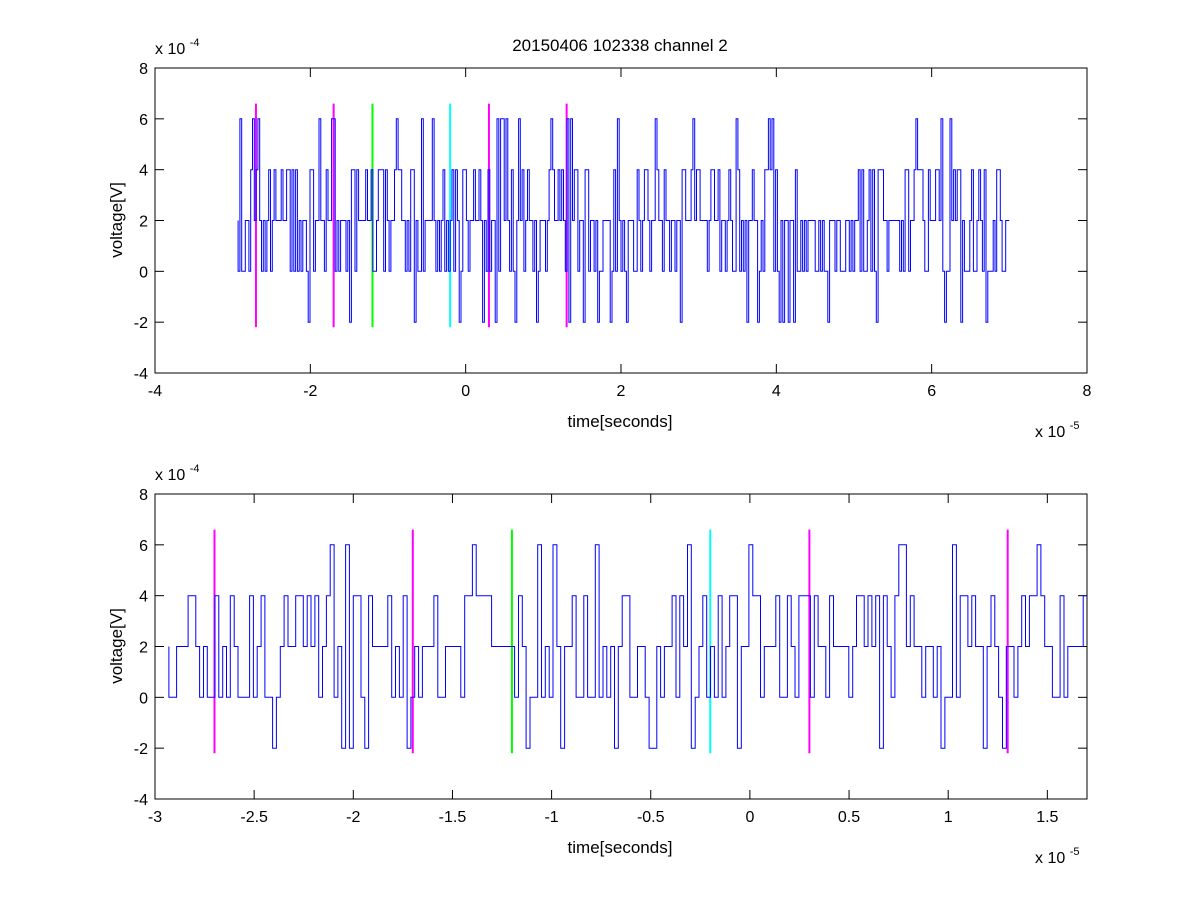 This screenshot has width=1200, height=900. I want to click on x-tick-label: 1.5, so click(1047, 817).